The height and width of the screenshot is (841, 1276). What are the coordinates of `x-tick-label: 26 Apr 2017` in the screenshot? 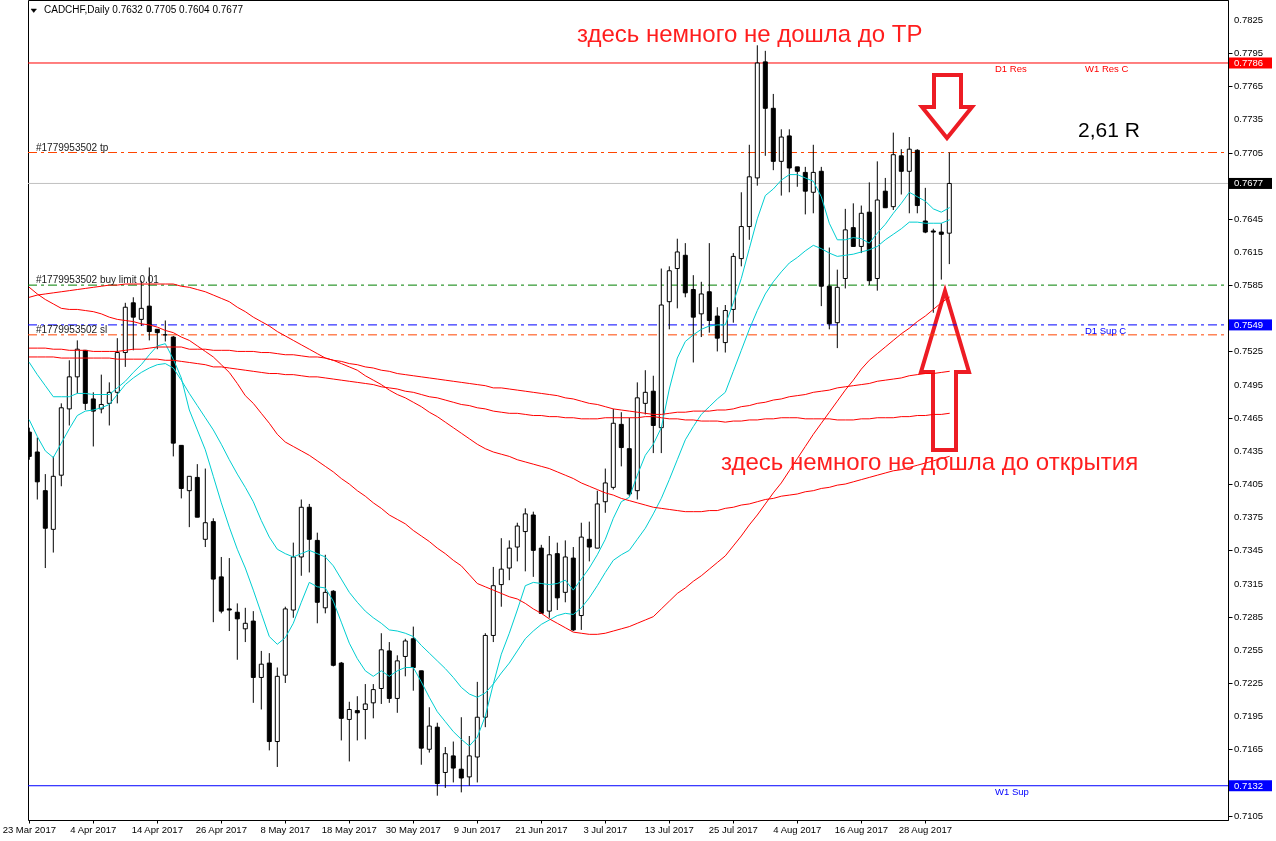 It's located at (221, 829).